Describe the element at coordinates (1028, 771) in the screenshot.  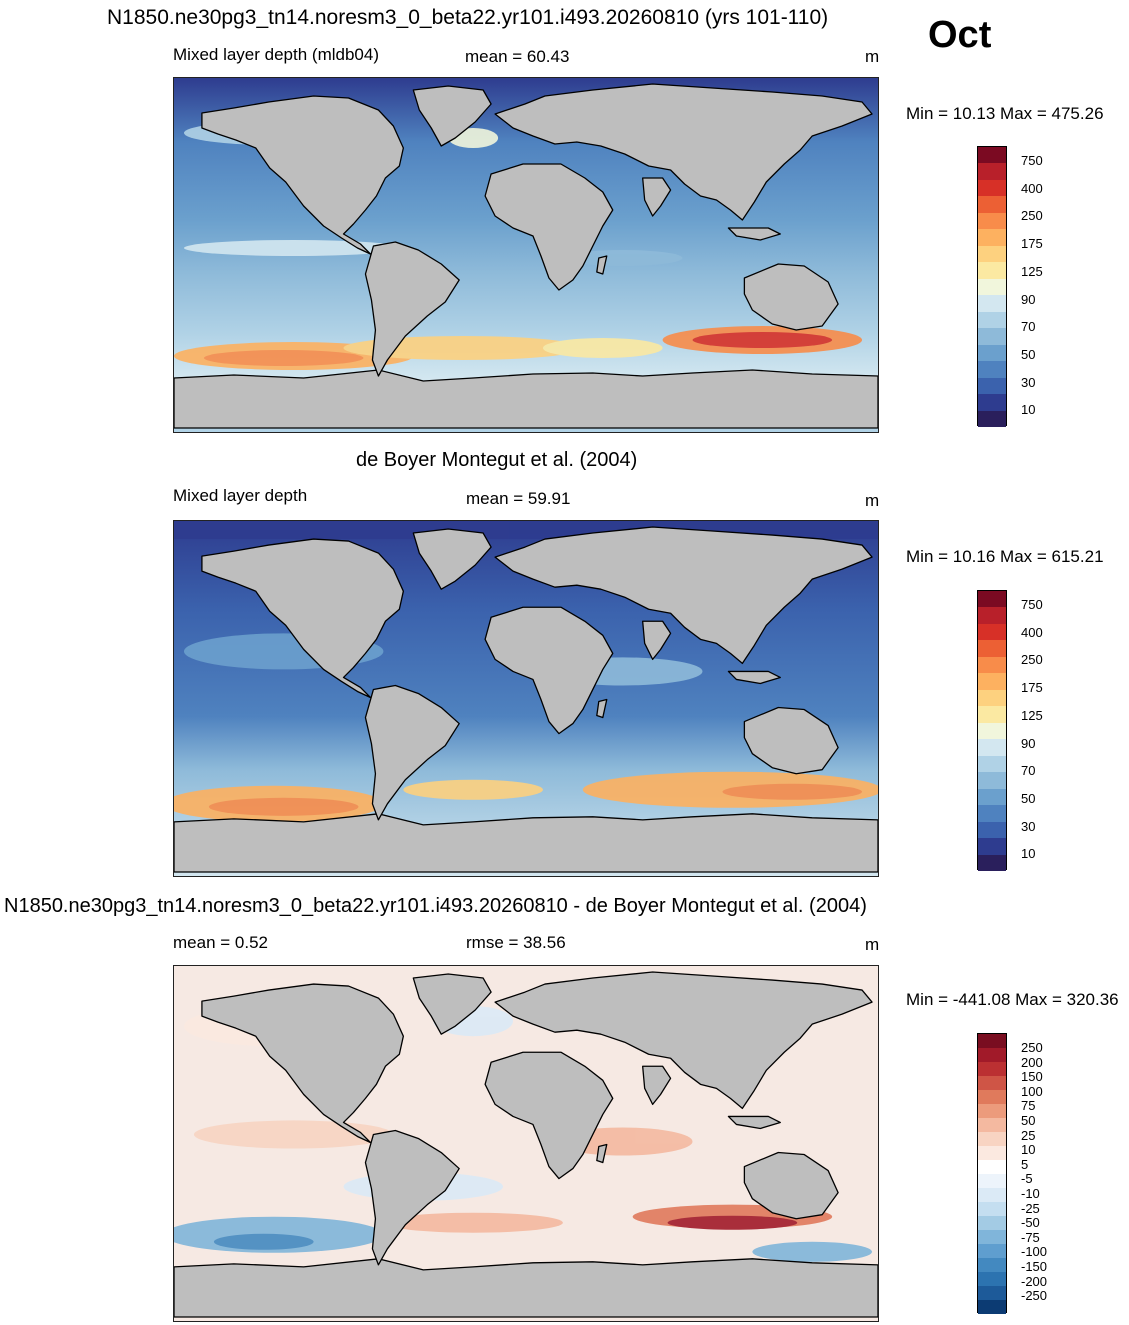
I see `panel2-colorbar-tick-label: 70` at that location.